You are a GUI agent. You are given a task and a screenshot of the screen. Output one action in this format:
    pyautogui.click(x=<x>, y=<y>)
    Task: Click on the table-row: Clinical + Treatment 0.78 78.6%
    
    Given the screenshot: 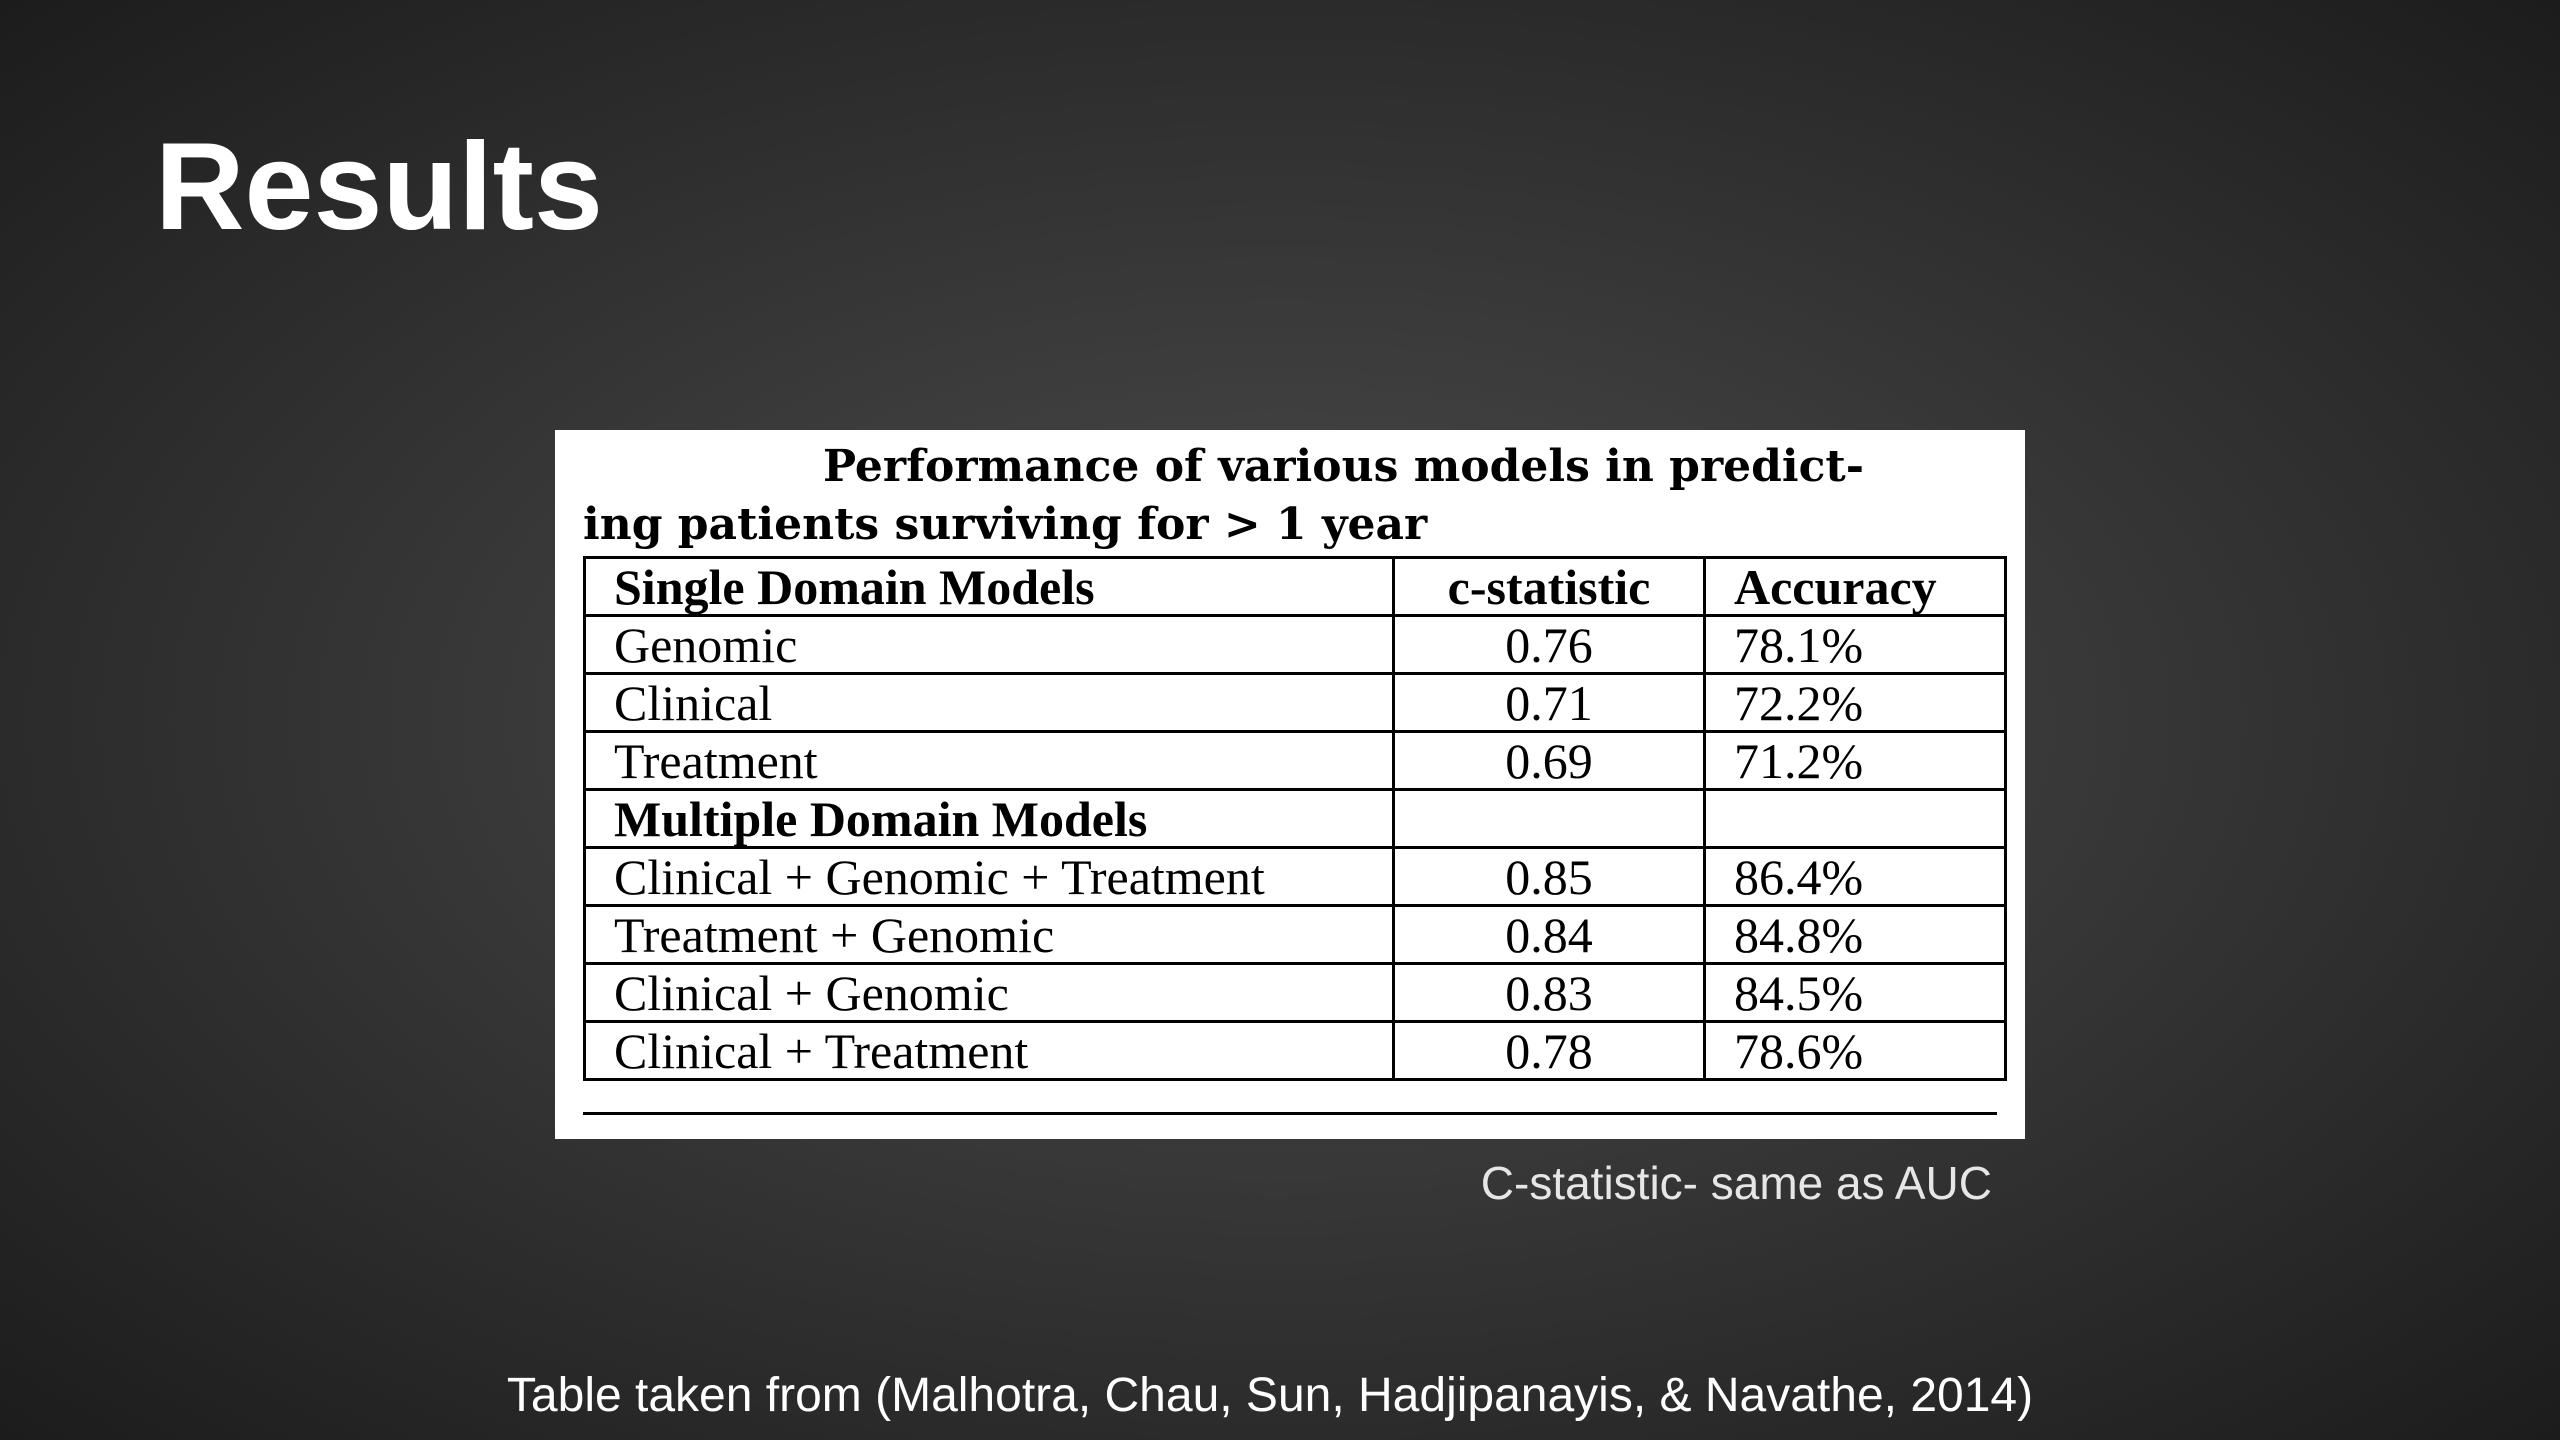 What is the action you would take?
    pyautogui.click(x=1295, y=1050)
    